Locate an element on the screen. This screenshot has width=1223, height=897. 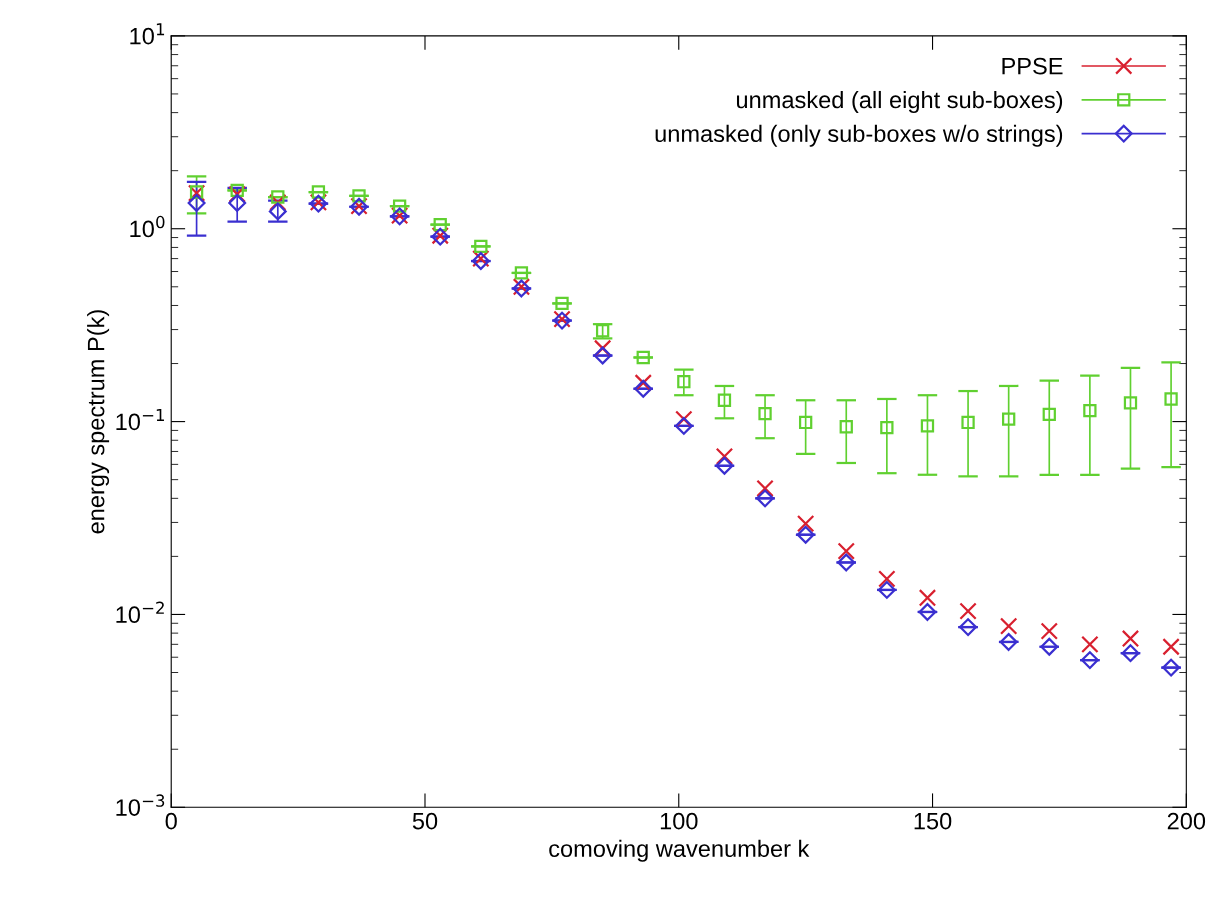
y-tick-label: 10$^{−2}$ is located at coordinates (140, 612).